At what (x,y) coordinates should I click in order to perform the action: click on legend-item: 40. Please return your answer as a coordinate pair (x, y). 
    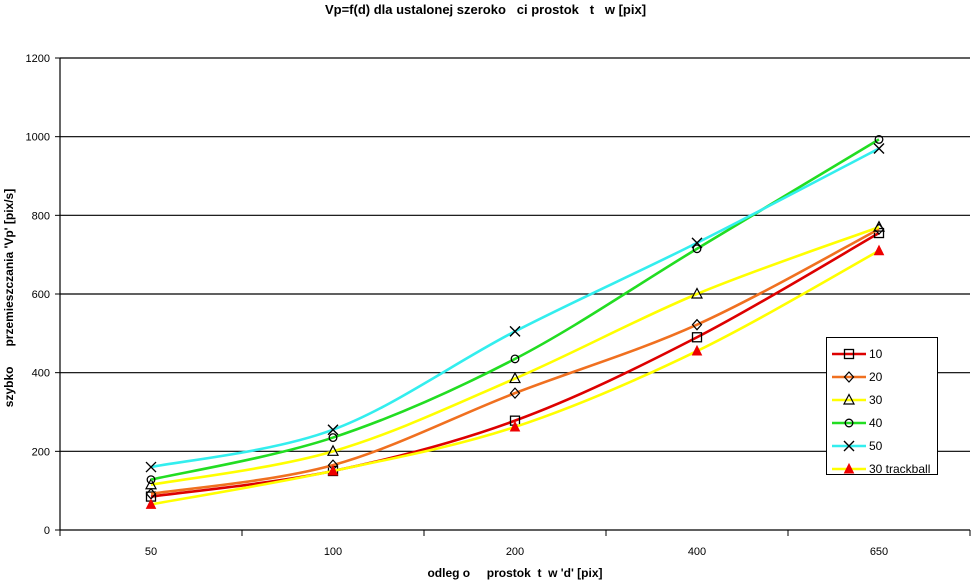
    Looking at the image, I should click on (882, 422).